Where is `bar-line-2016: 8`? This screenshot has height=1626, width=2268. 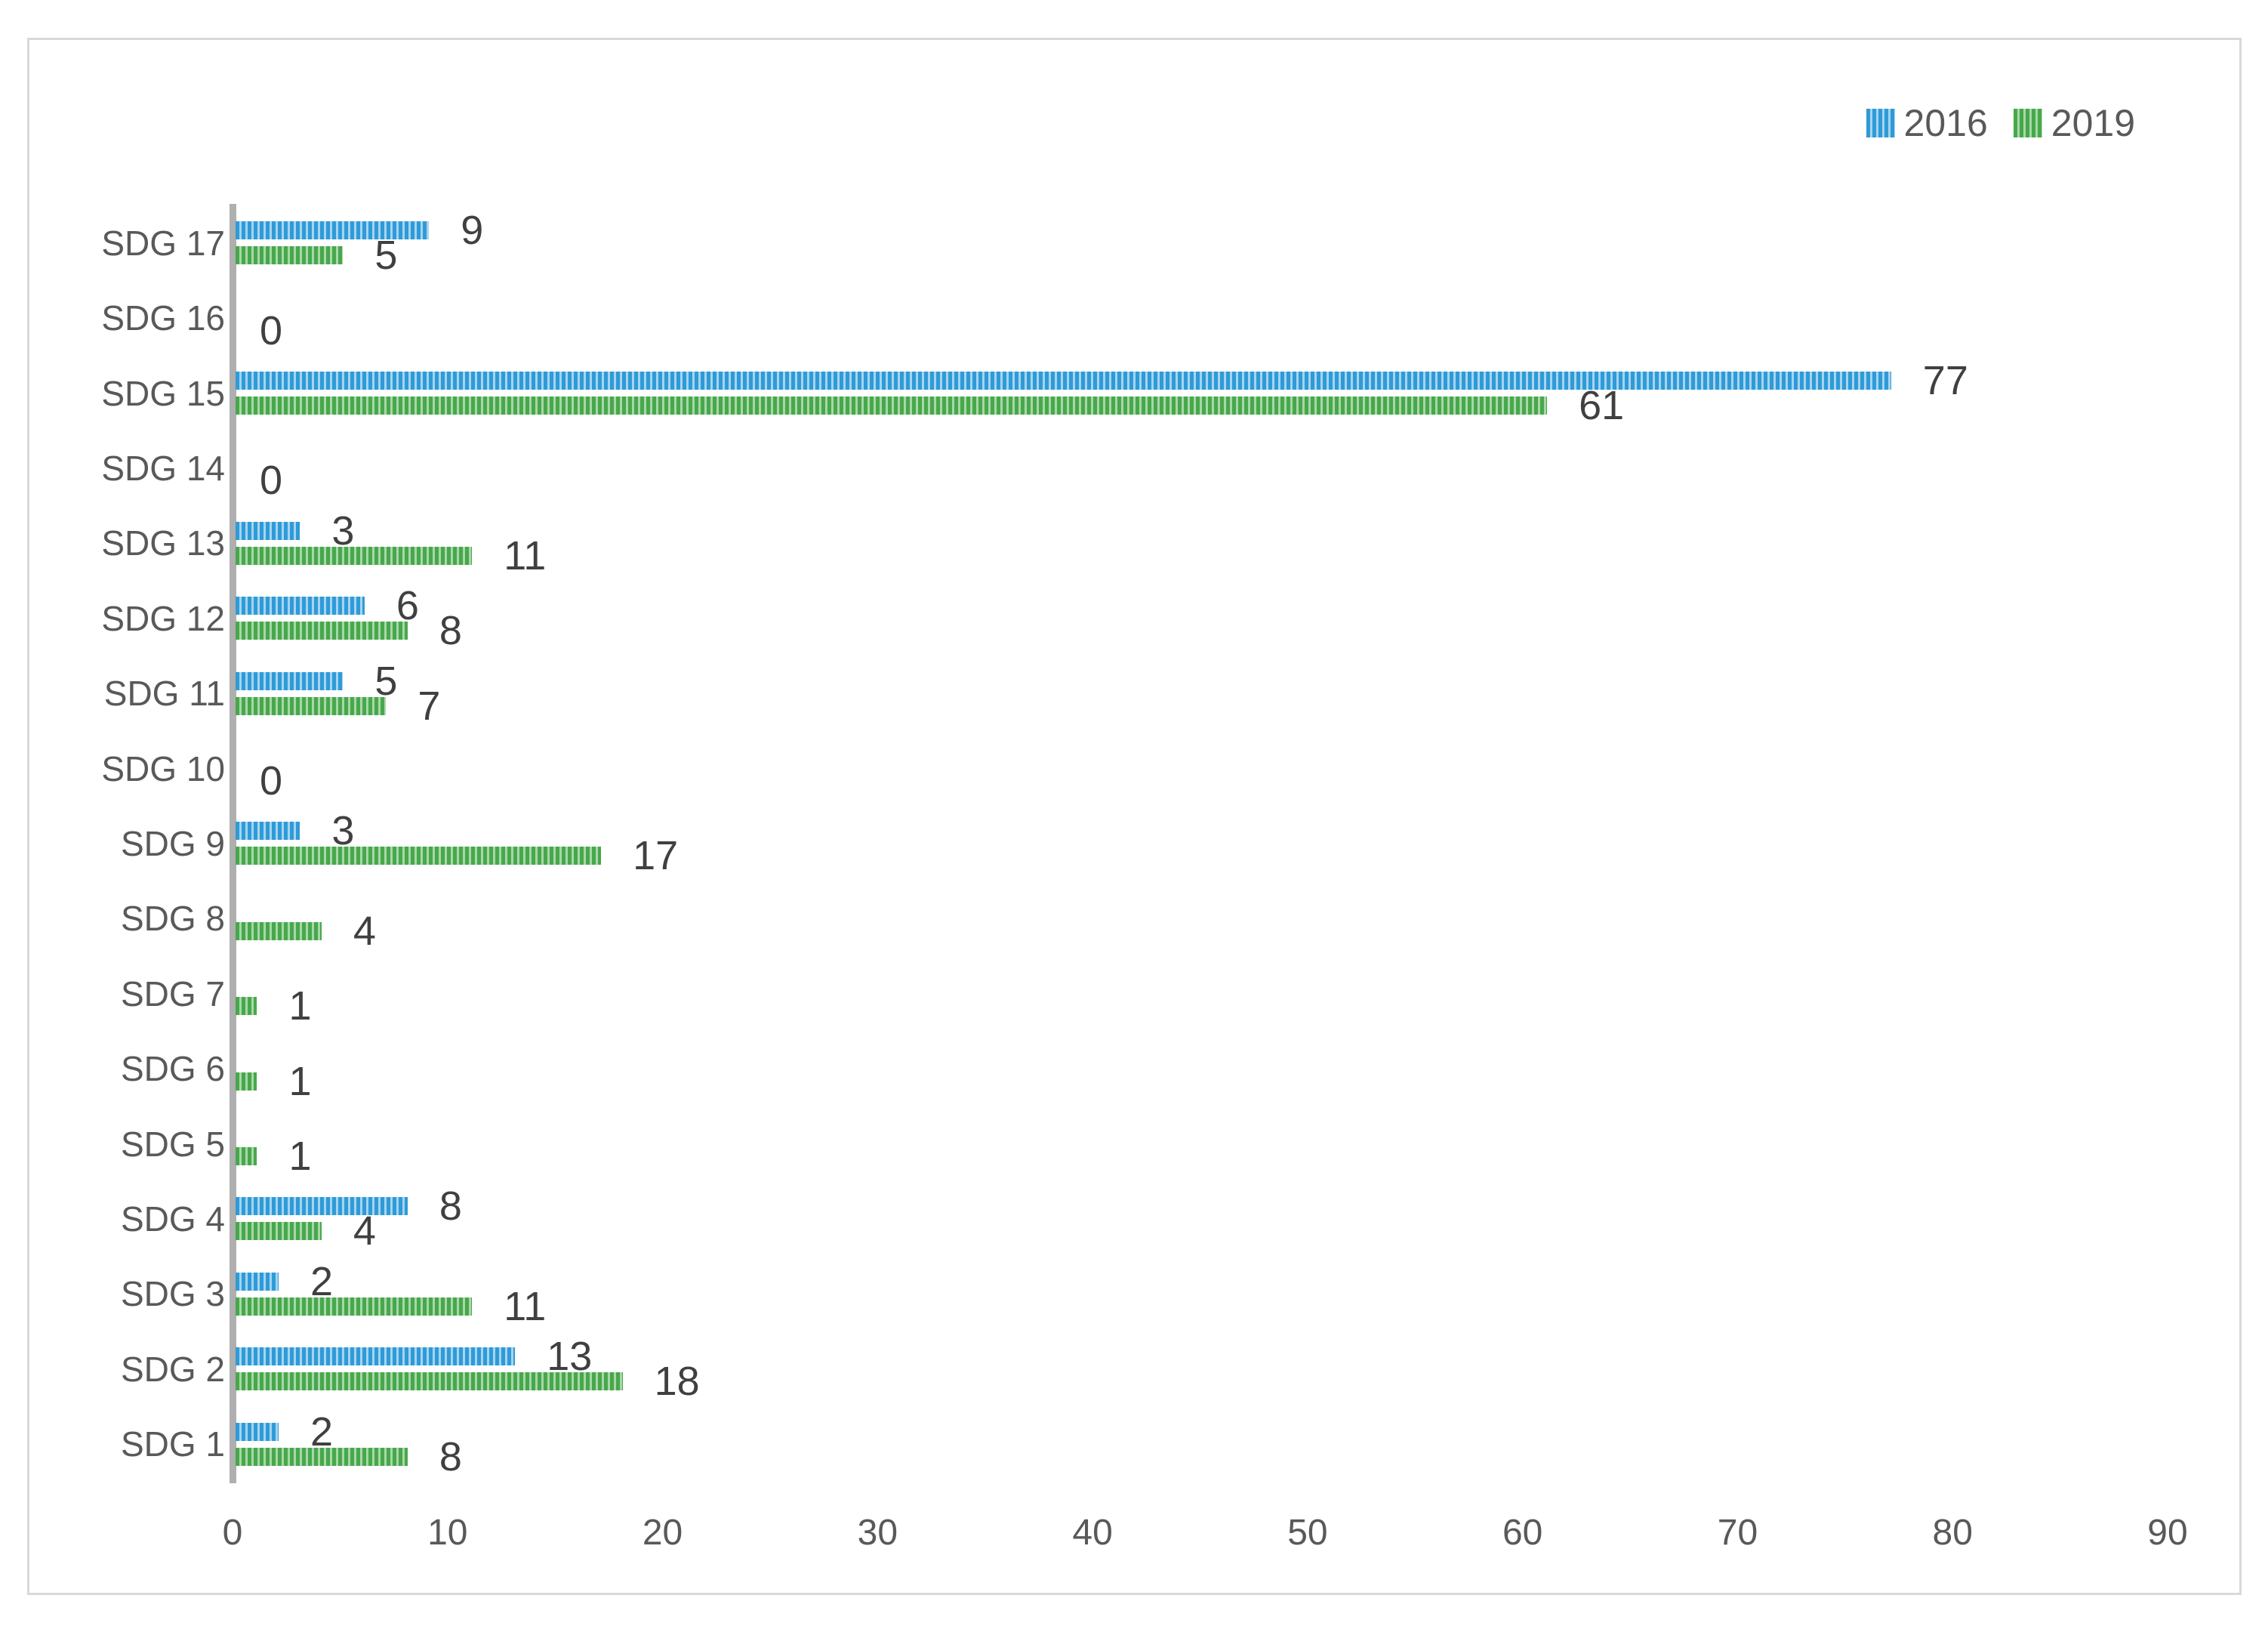
bar-line-2016: 8 is located at coordinates (1203, 1206).